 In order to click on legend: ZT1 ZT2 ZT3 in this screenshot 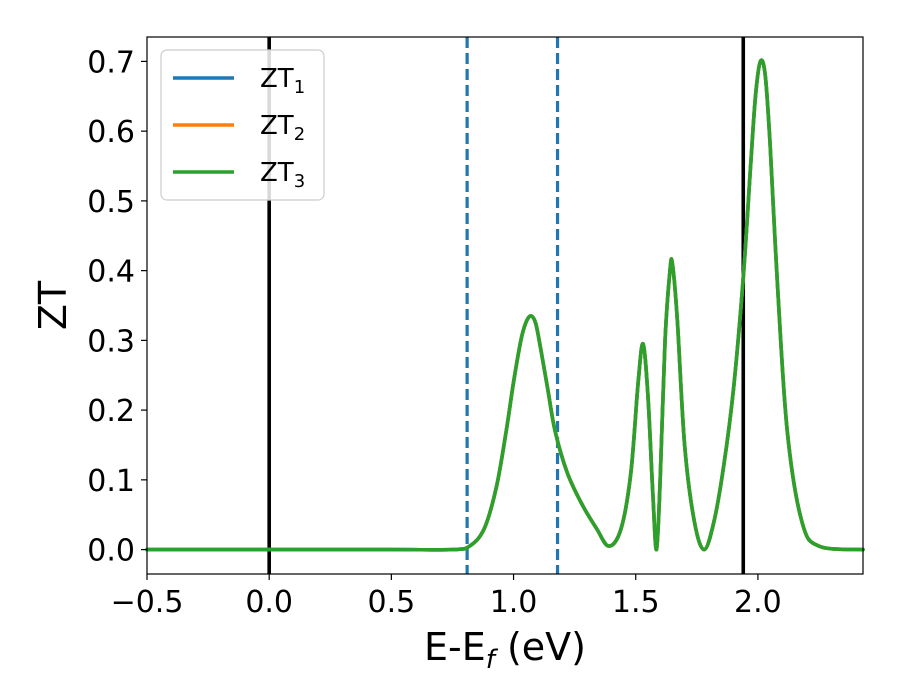, I will do `click(242, 125)`.